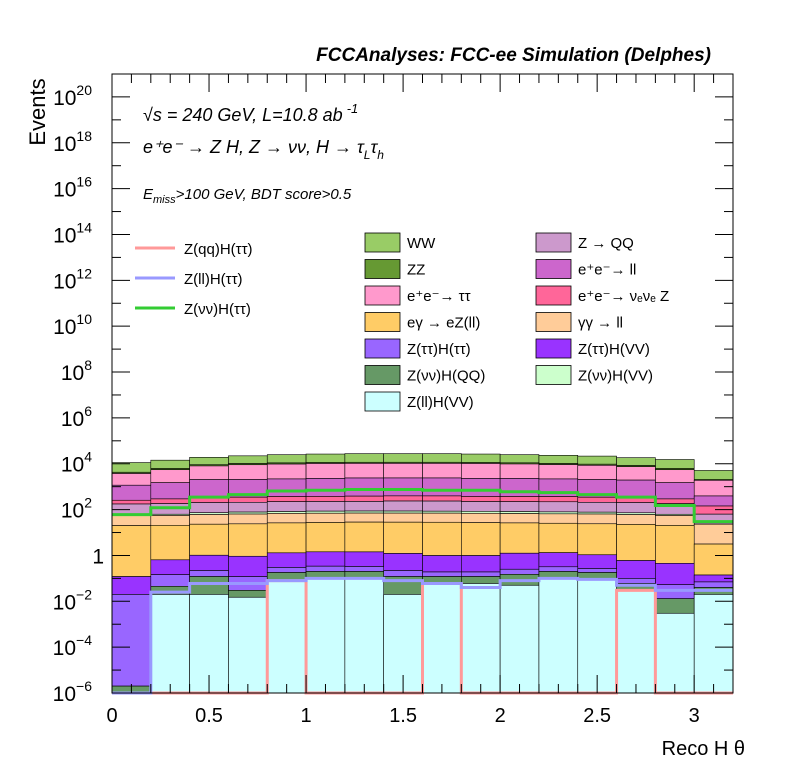  What do you see at coordinates (623, 296) in the screenshot?
I see `legend-label: e⁺e⁻→ νₑνₑ Z` at bounding box center [623, 296].